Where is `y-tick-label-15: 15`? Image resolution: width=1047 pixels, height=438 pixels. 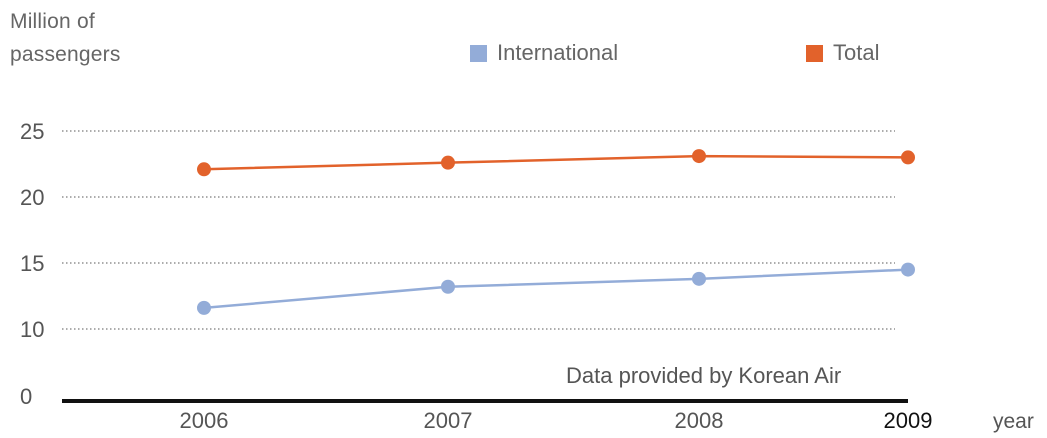
y-tick-label-15: 15 is located at coordinates (32, 263).